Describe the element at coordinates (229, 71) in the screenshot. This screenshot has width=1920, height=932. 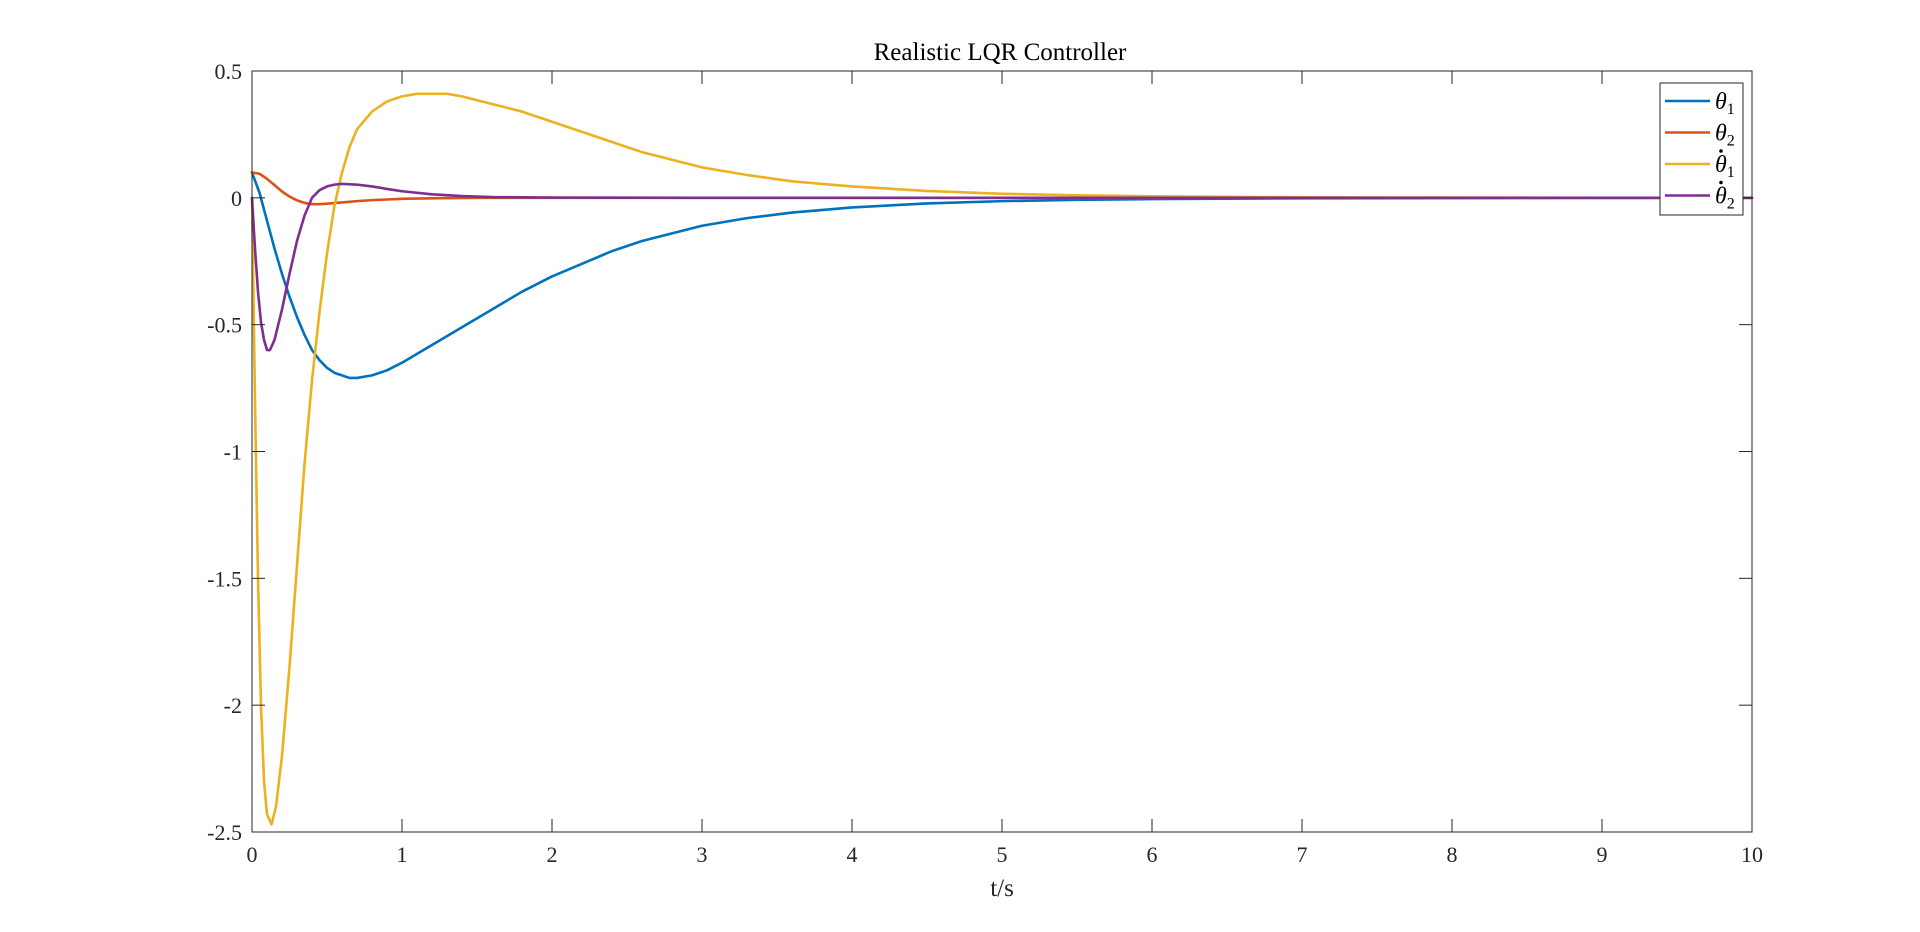
I see `y-tick-label: 0.5` at that location.